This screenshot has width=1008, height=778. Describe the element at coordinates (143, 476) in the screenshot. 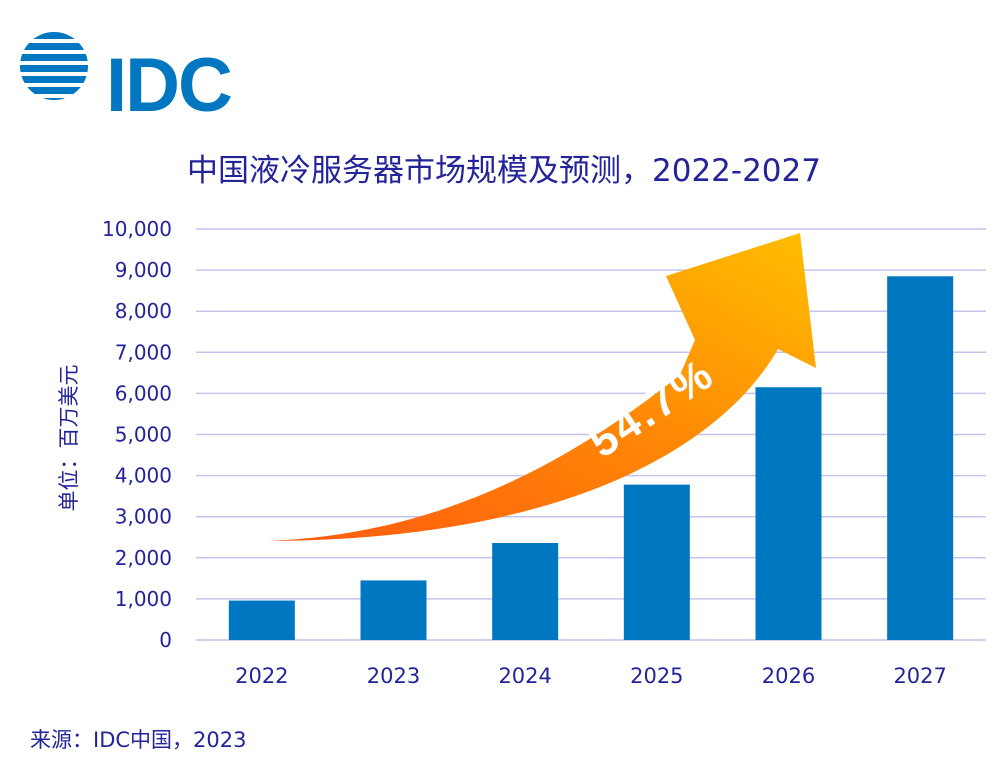

I see `y-tick-label: 4,000` at that location.